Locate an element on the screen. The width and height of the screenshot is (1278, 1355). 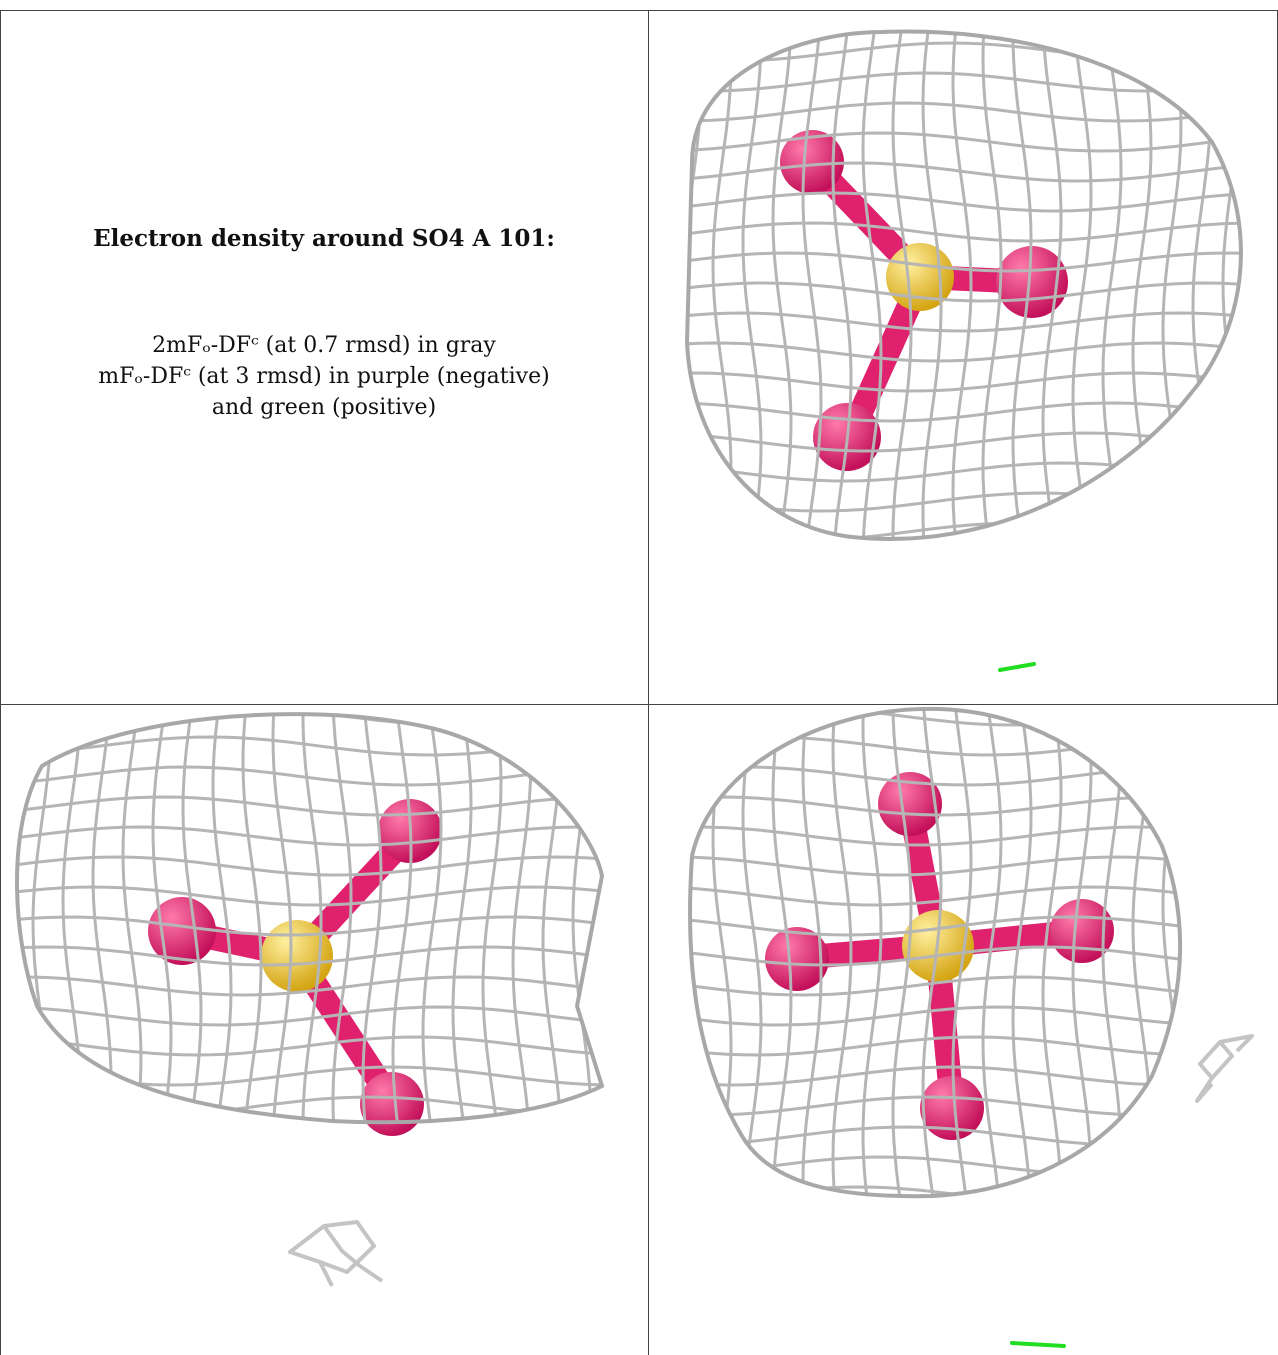
grid-line-middle is located at coordinates (648, 682).